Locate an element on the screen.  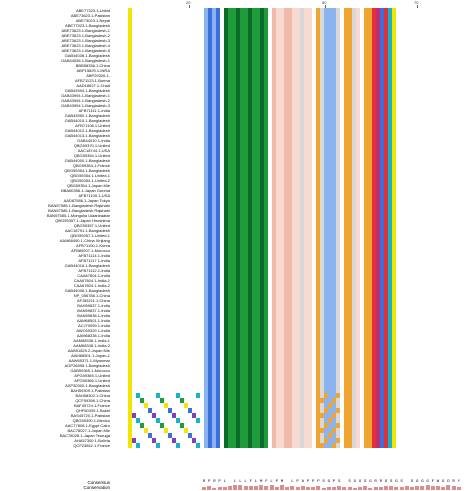
sequence-name: ABE73623.1-Bangladesh-4 is located at coordinates (85, 45).